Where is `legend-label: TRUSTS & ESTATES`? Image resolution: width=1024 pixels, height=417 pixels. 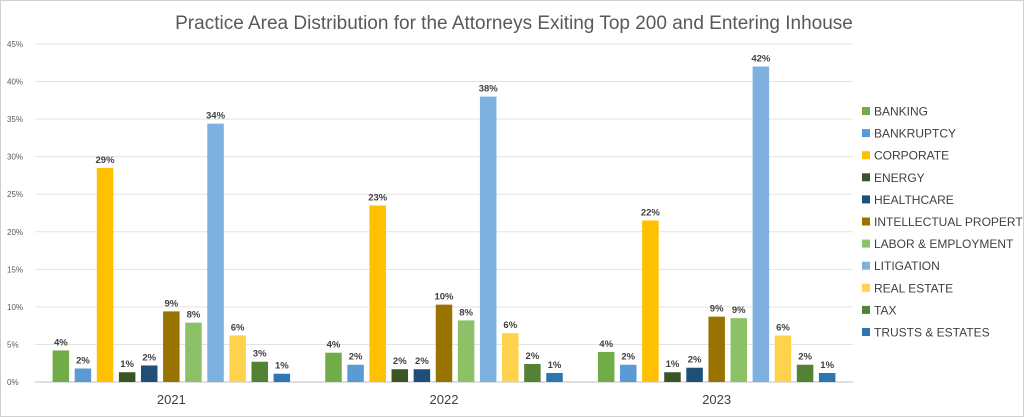 legend-label: TRUSTS & ESTATES is located at coordinates (932, 333).